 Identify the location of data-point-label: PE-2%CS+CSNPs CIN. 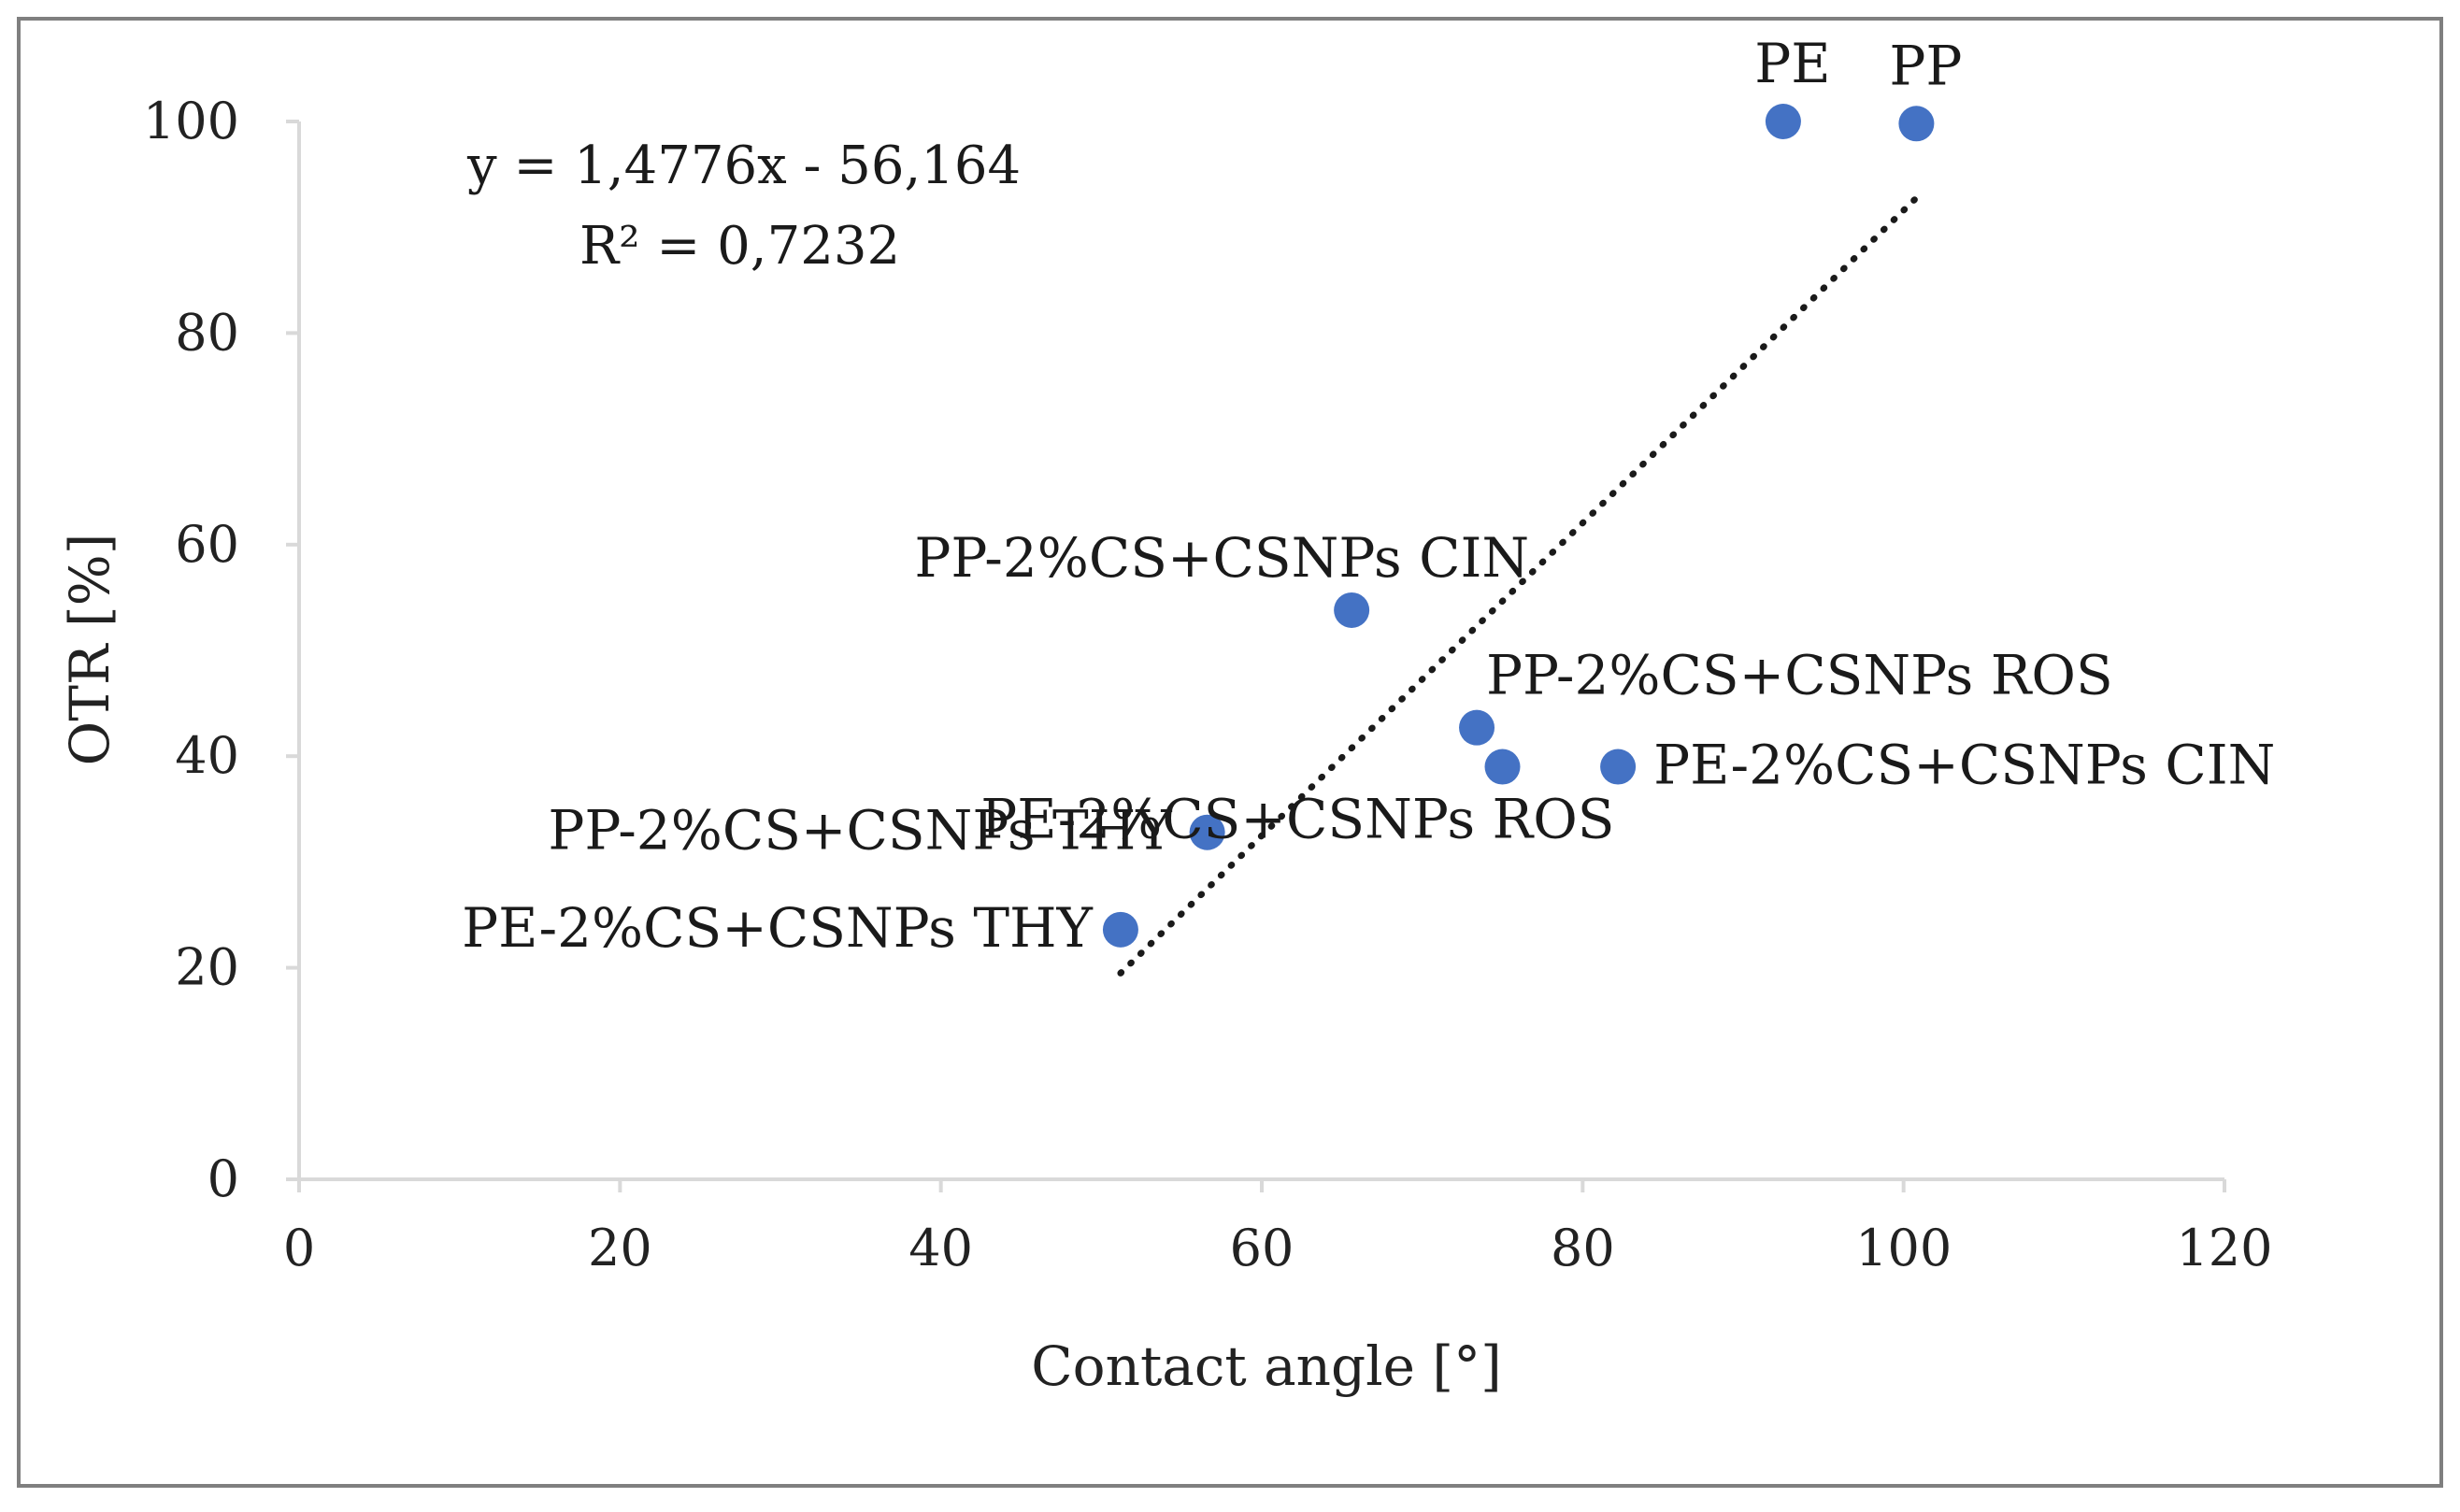
(1964, 765).